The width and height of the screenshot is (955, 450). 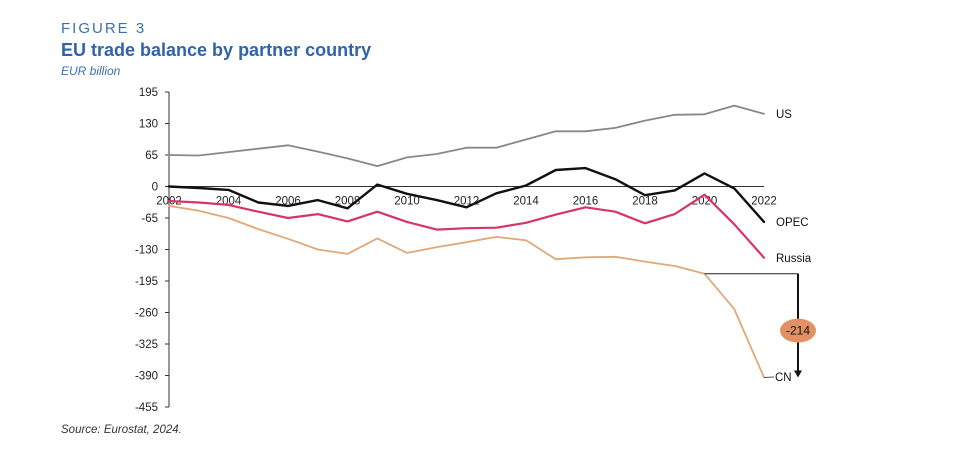 What do you see at coordinates (645, 202) in the screenshot?
I see `x-tick-label: 2018` at bounding box center [645, 202].